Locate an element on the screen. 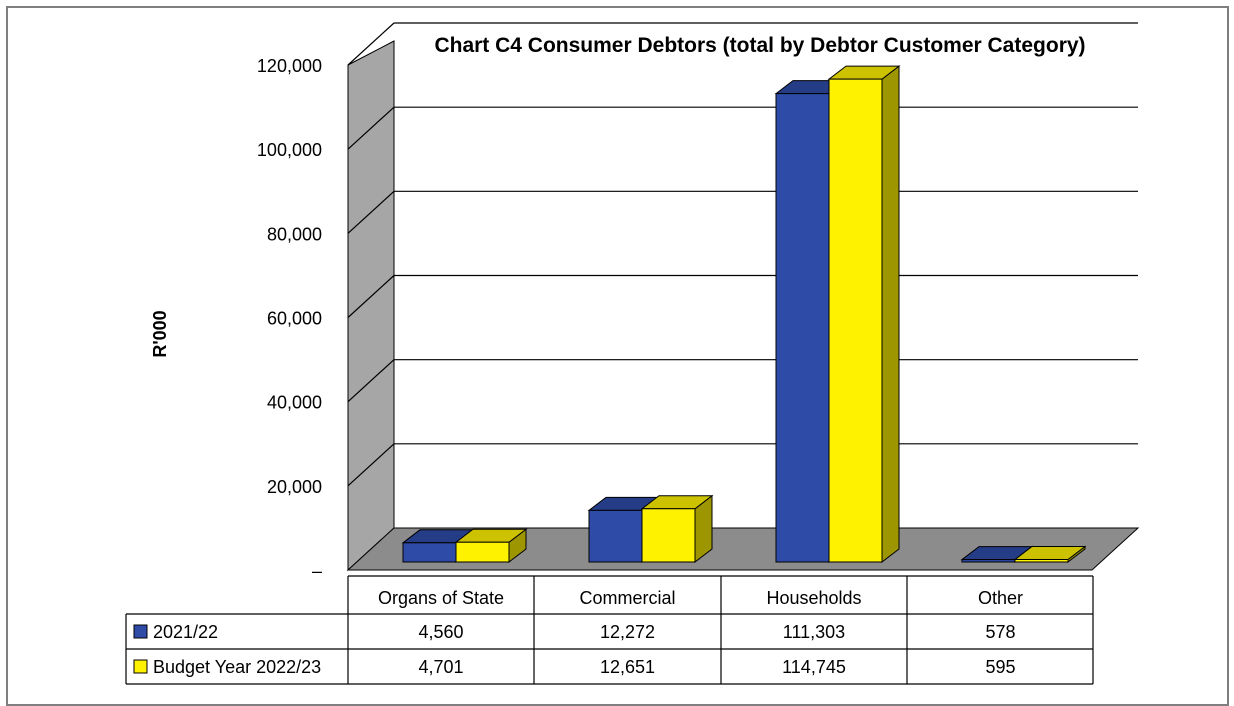  y-tick-label: 120,000 is located at coordinates (289, 66).